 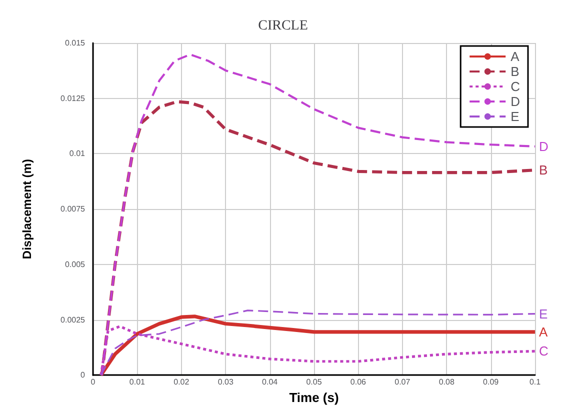 I want to click on y-tick-label: 0.01, so click(x=77, y=153).